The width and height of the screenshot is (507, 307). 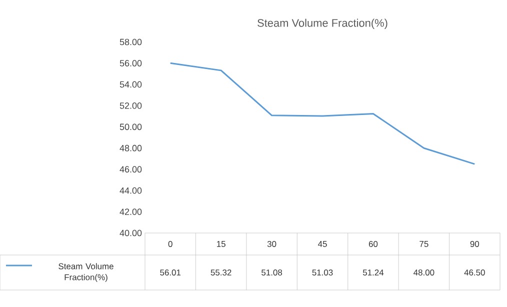 I want to click on x-tick-label: 75, so click(x=424, y=244).